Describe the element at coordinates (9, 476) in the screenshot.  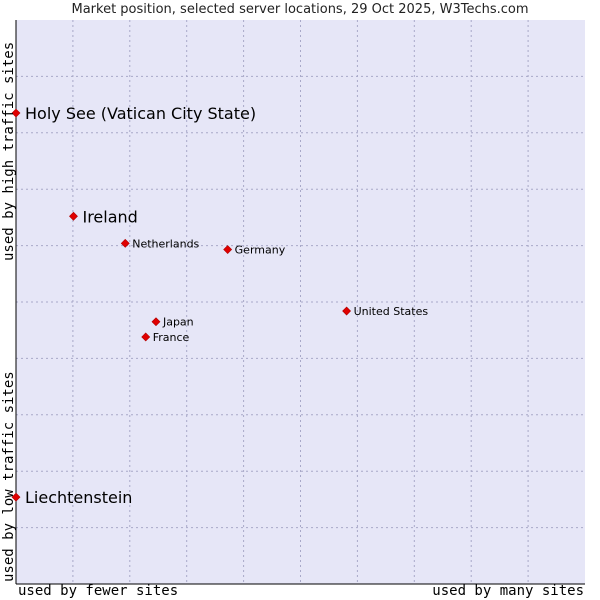
I see `y-axis-label-bottom: used by low traffic sites` at that location.